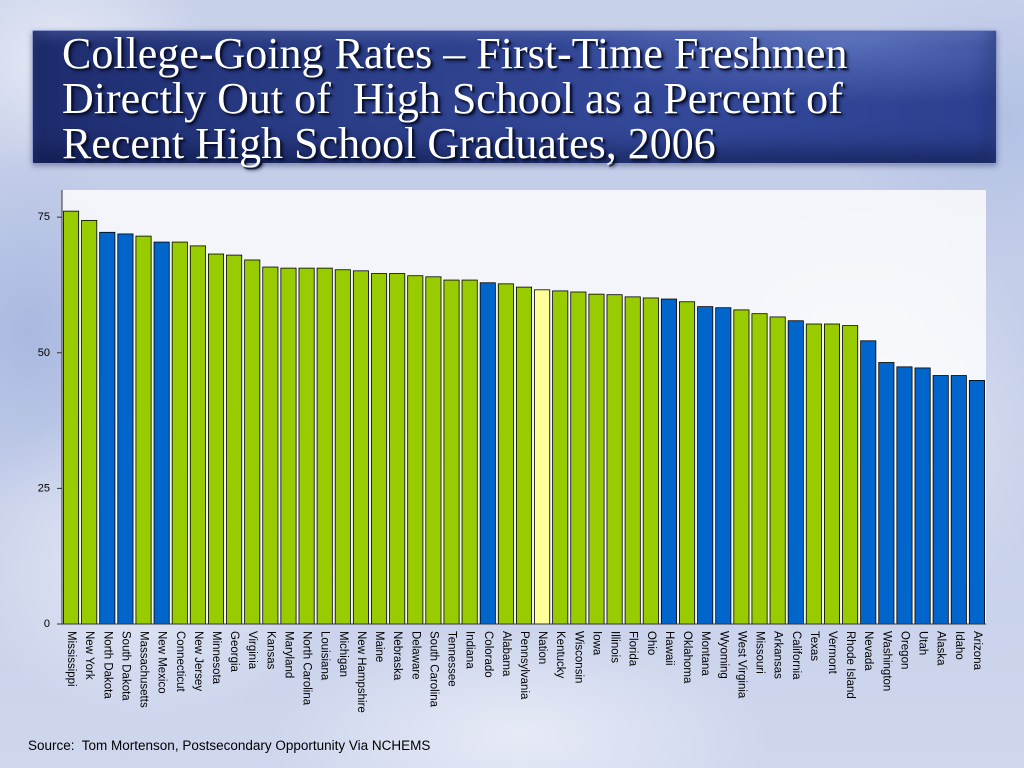 The width and height of the screenshot is (1024, 768). I want to click on bar-mississippi, so click(71, 417).